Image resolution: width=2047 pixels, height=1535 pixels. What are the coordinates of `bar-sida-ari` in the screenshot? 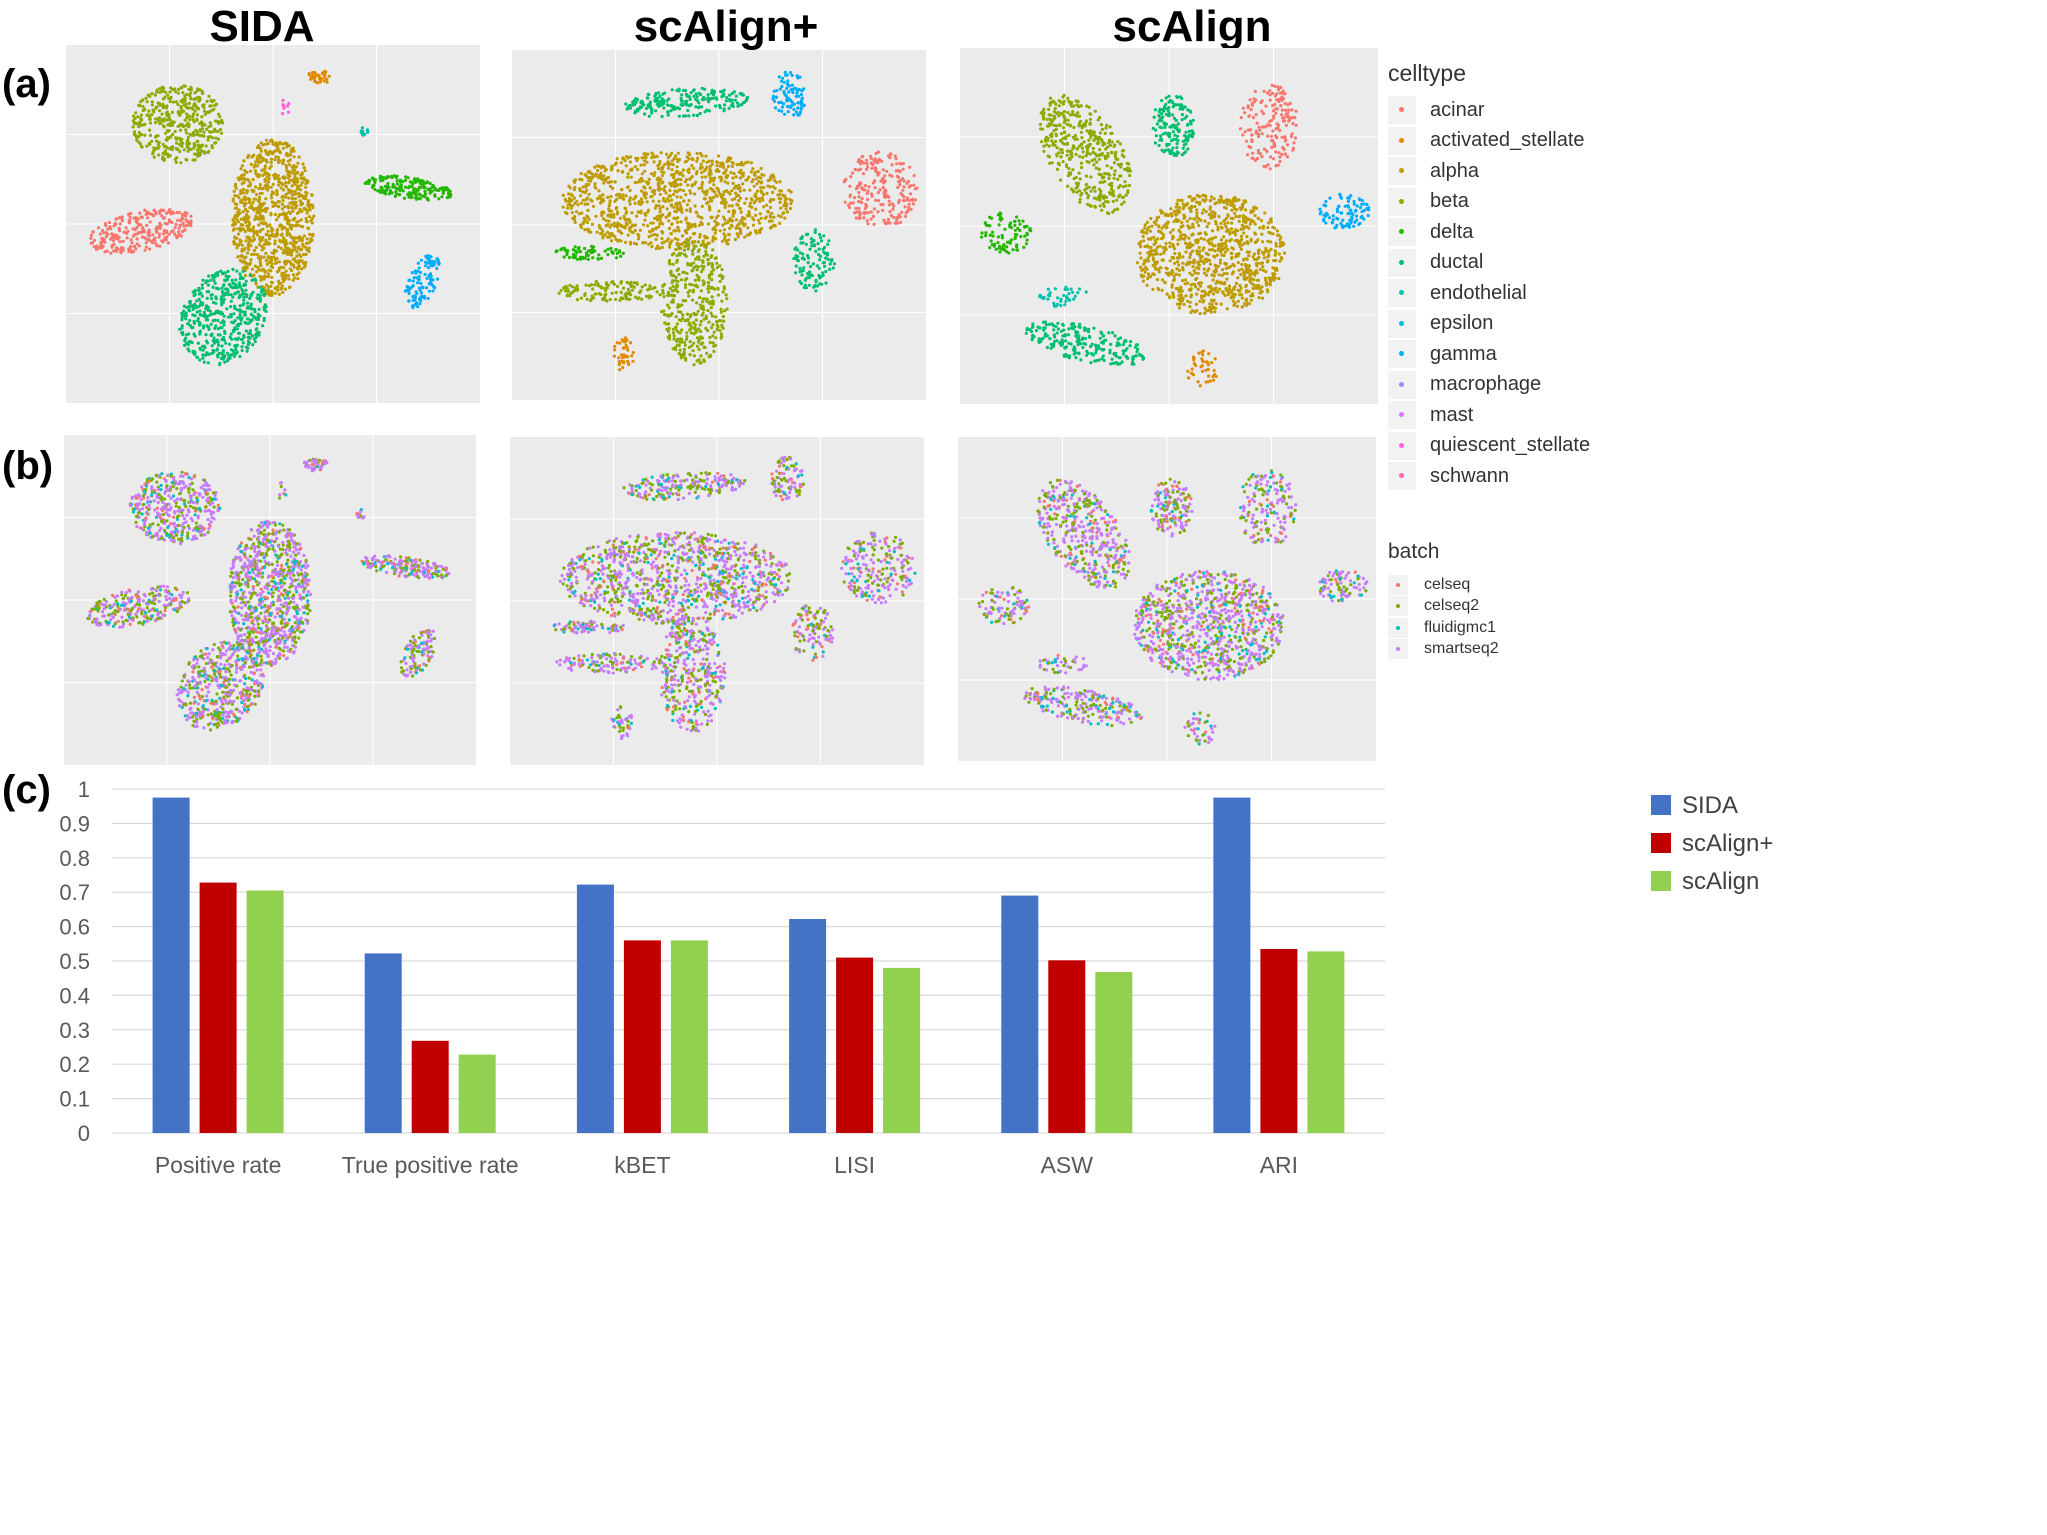 It's located at (1232, 965).